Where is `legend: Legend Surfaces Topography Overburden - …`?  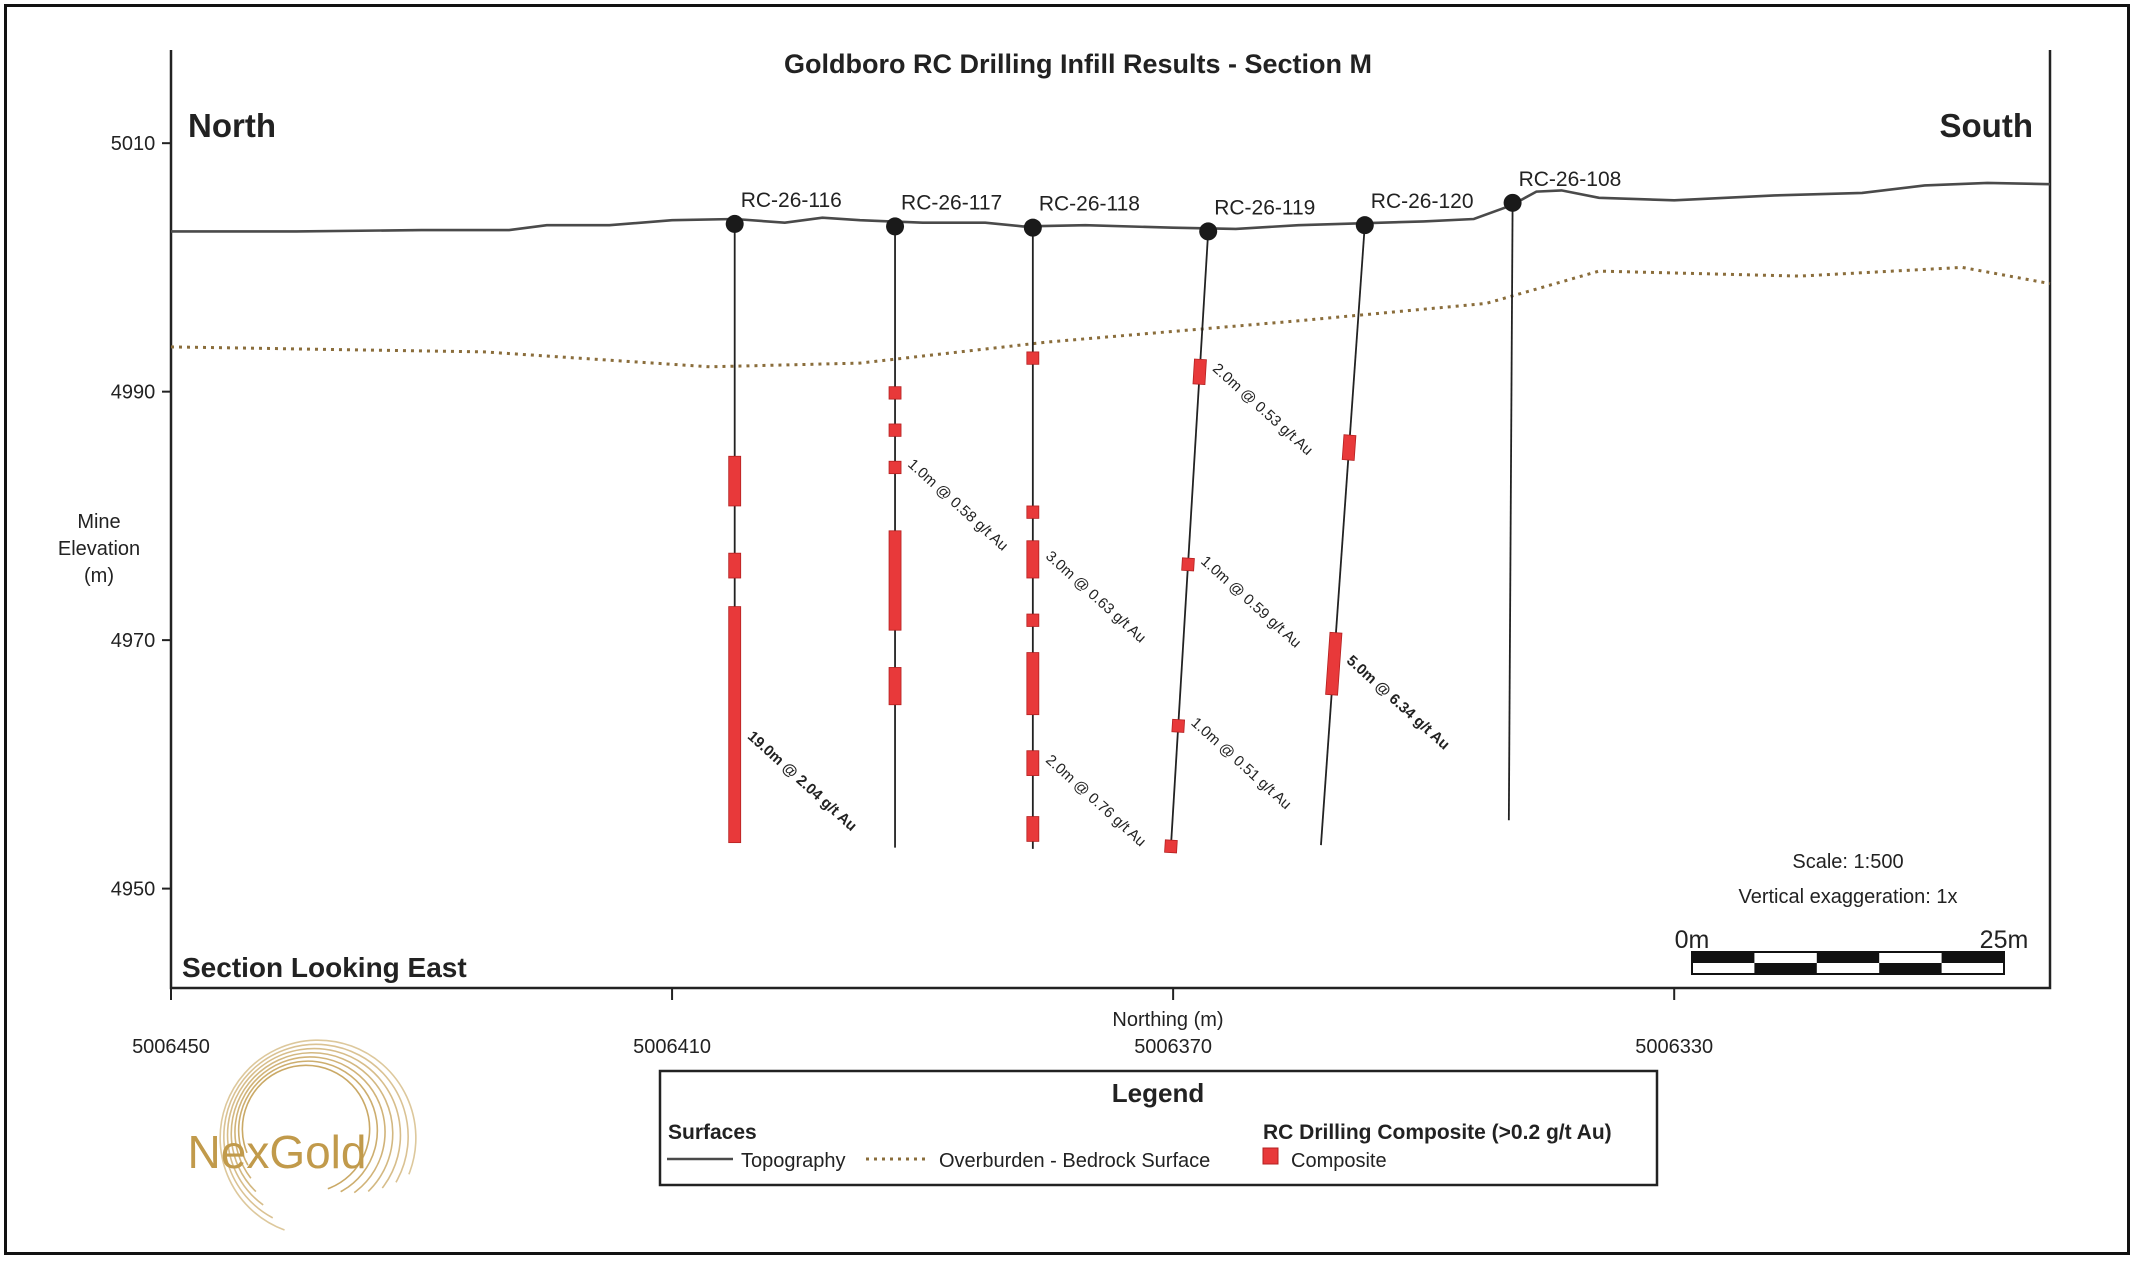 legend: Legend Surfaces Topography Overburden - … is located at coordinates (1158, 1128).